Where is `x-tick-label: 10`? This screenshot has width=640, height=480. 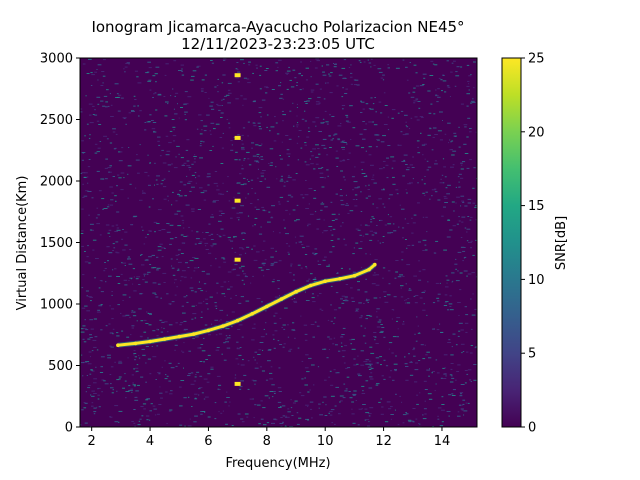 x-tick-label: 10 is located at coordinates (325, 441).